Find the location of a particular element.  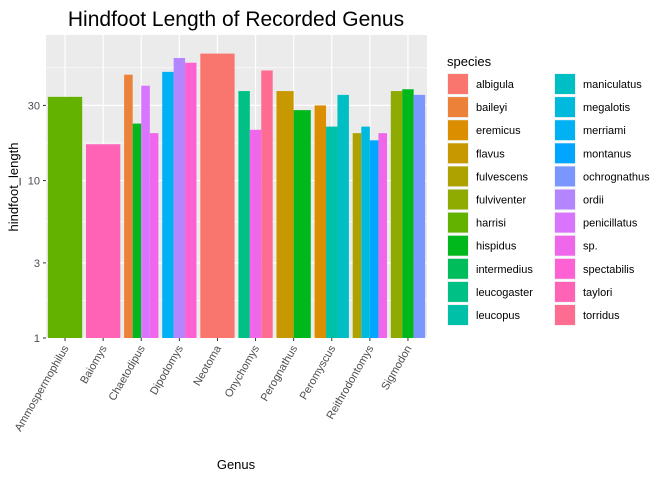

bar-dipodomys-spectabilis is located at coordinates (191, 200).